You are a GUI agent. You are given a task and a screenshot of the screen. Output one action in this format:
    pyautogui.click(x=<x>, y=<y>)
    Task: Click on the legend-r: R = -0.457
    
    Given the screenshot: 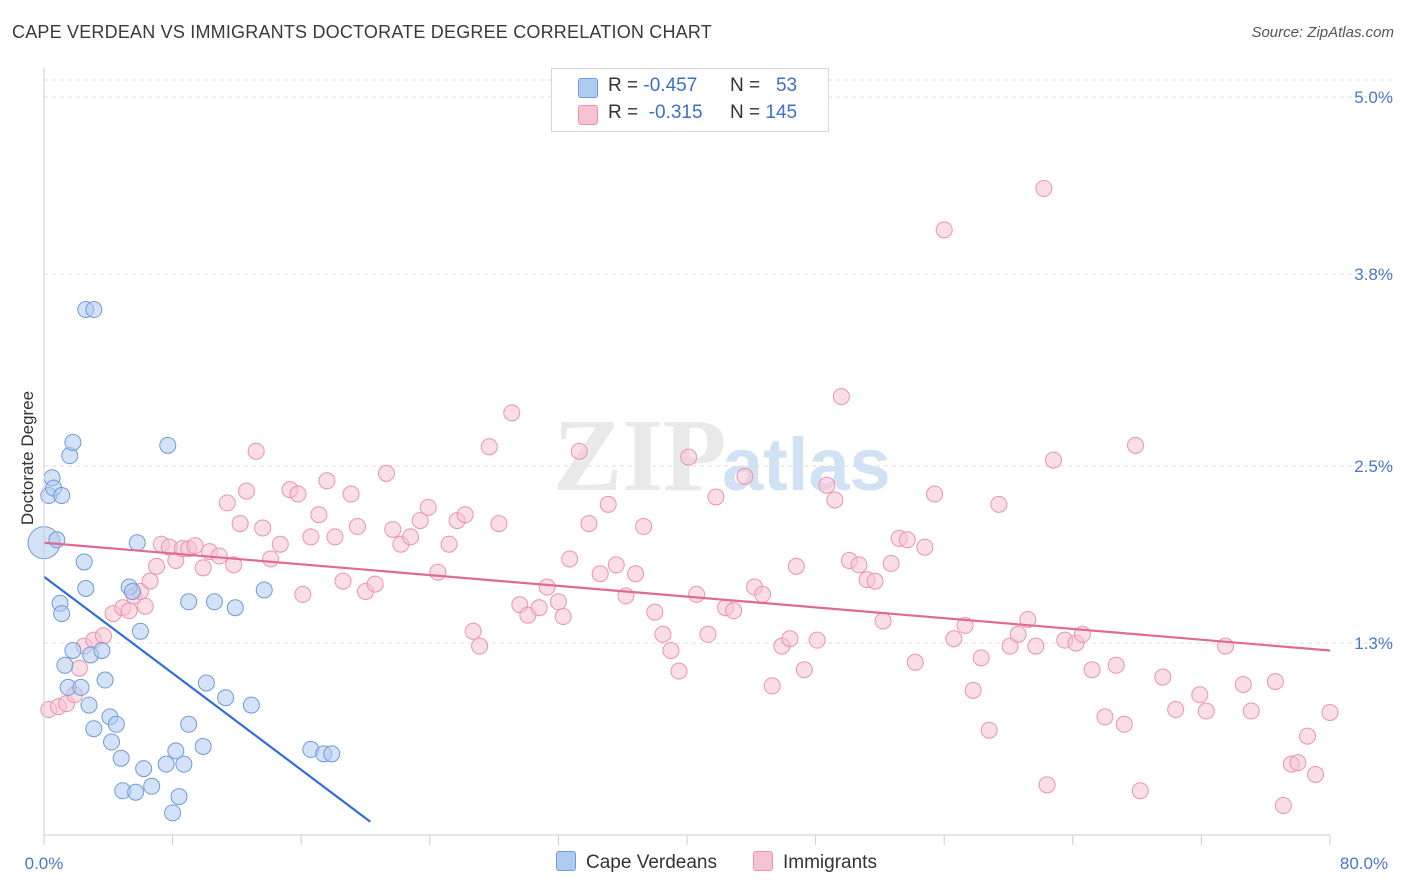 What is the action you would take?
    pyautogui.click(x=653, y=85)
    